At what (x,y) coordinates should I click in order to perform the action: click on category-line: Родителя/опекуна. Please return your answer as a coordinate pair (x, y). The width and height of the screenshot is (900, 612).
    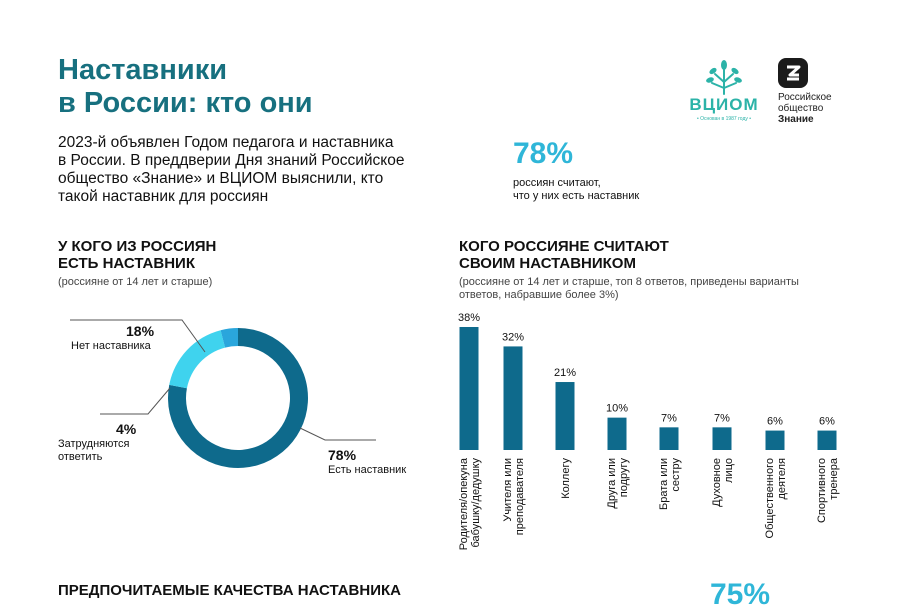
    Looking at the image, I should click on (464, 503).